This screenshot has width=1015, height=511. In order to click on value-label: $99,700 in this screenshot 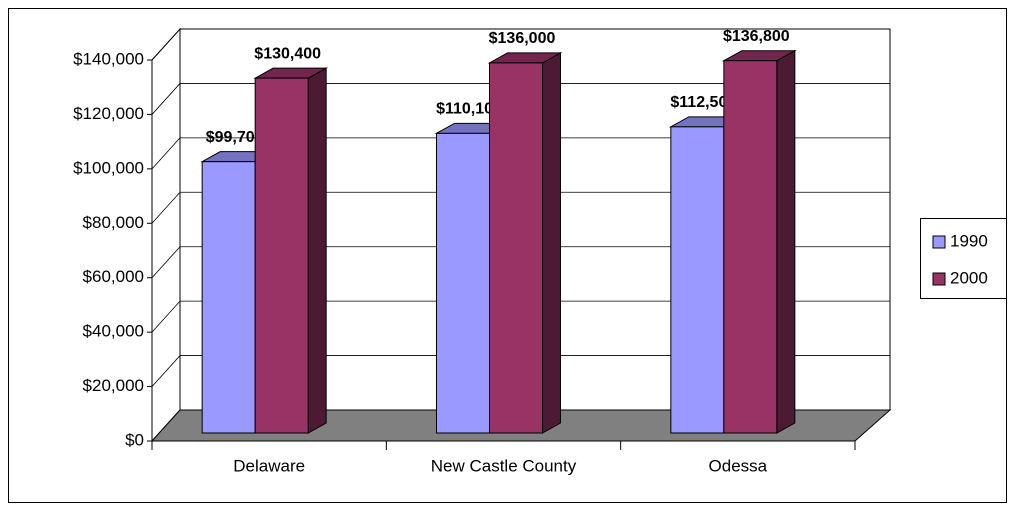, I will do `click(235, 137)`.